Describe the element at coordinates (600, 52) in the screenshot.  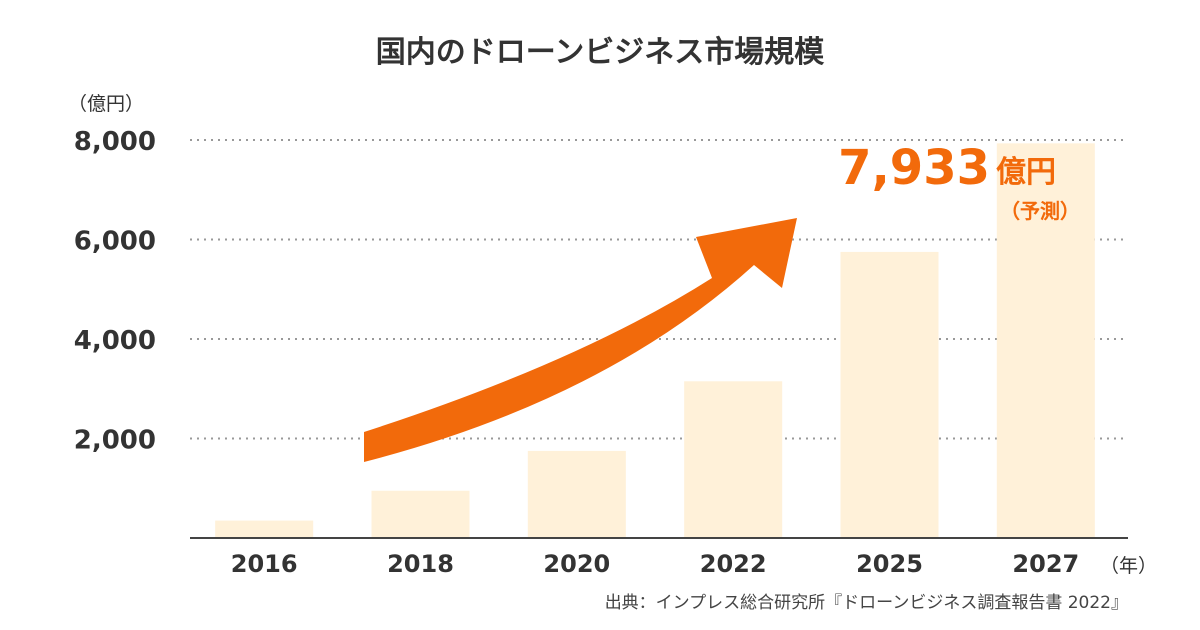
I see `chart-title: 国内のドローンビジネス市場規模` at that location.